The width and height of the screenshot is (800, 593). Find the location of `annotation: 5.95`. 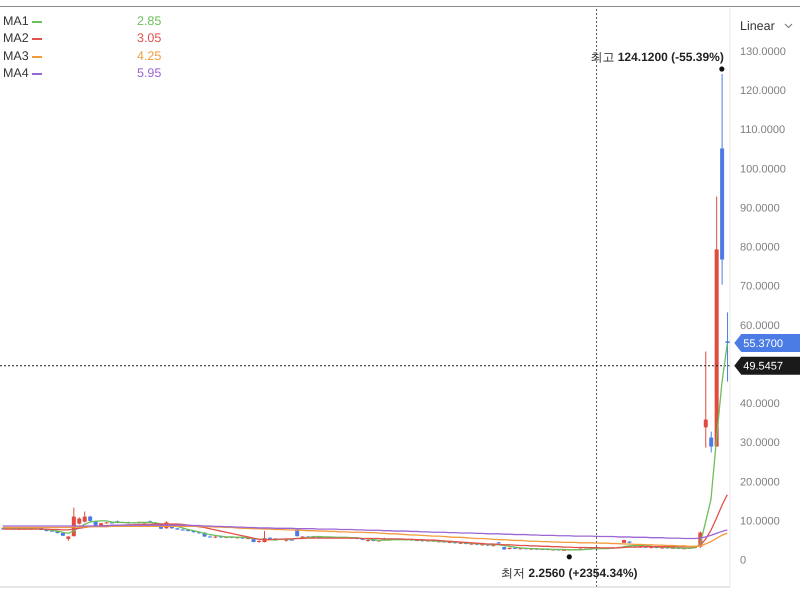

annotation: 5.95 is located at coordinates (149, 73).